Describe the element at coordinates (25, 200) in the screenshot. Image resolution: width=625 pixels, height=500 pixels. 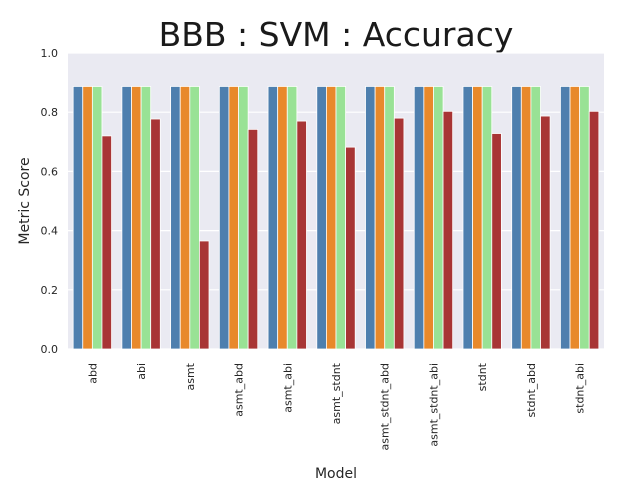
I see `y-axis-label: Metric Score` at that location.